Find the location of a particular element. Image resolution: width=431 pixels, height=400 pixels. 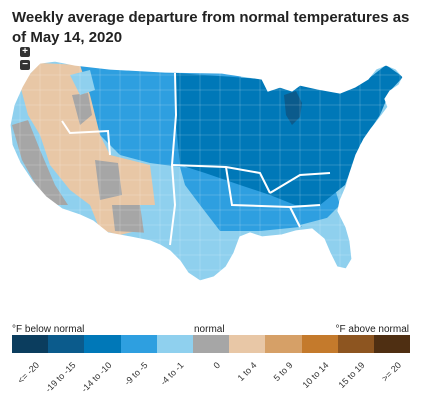

legend-tick-label: 10 to 14 is located at coordinates (315, 375).